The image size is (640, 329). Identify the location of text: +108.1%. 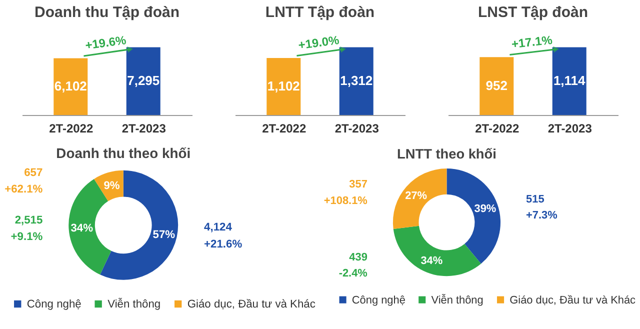
(346, 200).